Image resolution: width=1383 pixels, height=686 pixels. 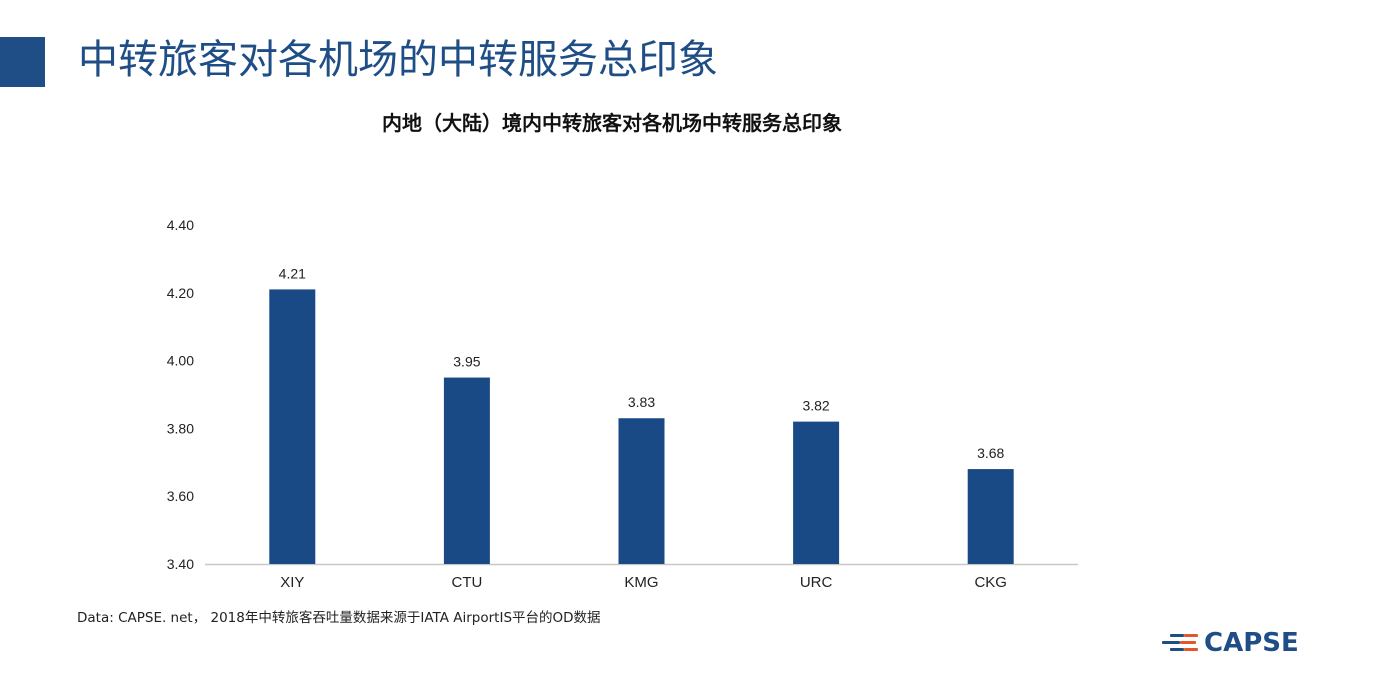 I want to click on capse-stripes-logo-icon, so click(x=1183, y=643).